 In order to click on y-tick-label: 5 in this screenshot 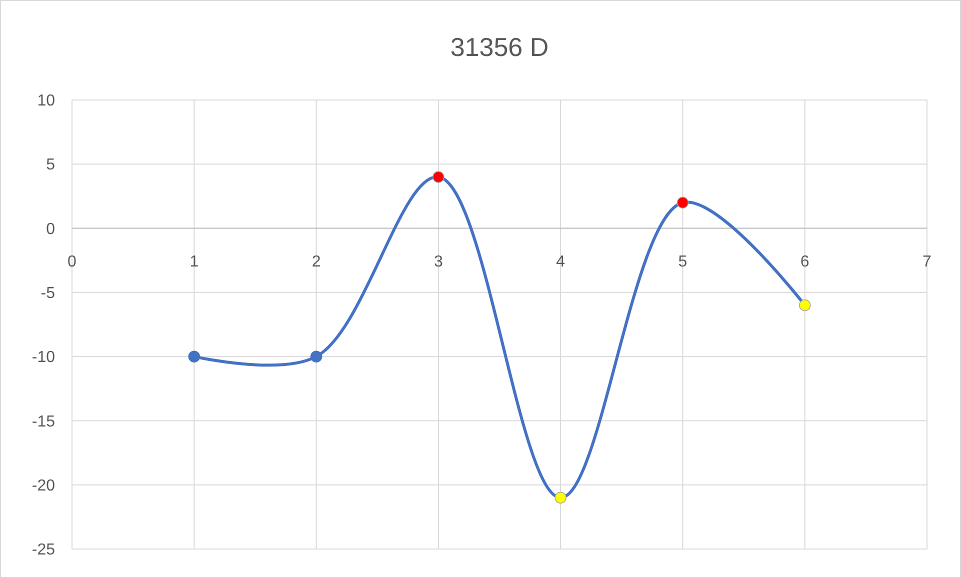, I will do `click(51, 165)`.